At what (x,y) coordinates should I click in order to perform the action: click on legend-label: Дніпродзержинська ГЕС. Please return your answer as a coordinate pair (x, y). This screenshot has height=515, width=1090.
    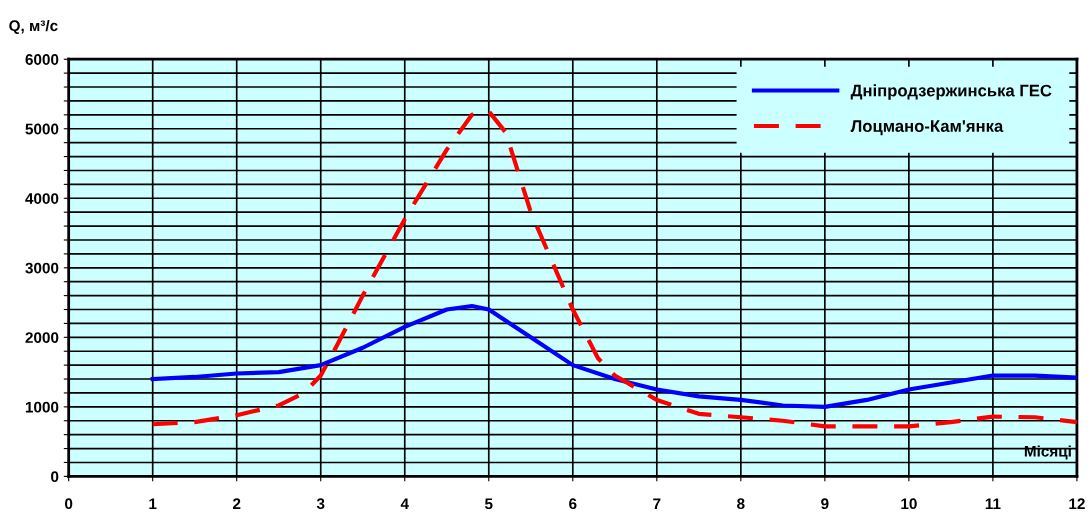
    Looking at the image, I should click on (951, 92).